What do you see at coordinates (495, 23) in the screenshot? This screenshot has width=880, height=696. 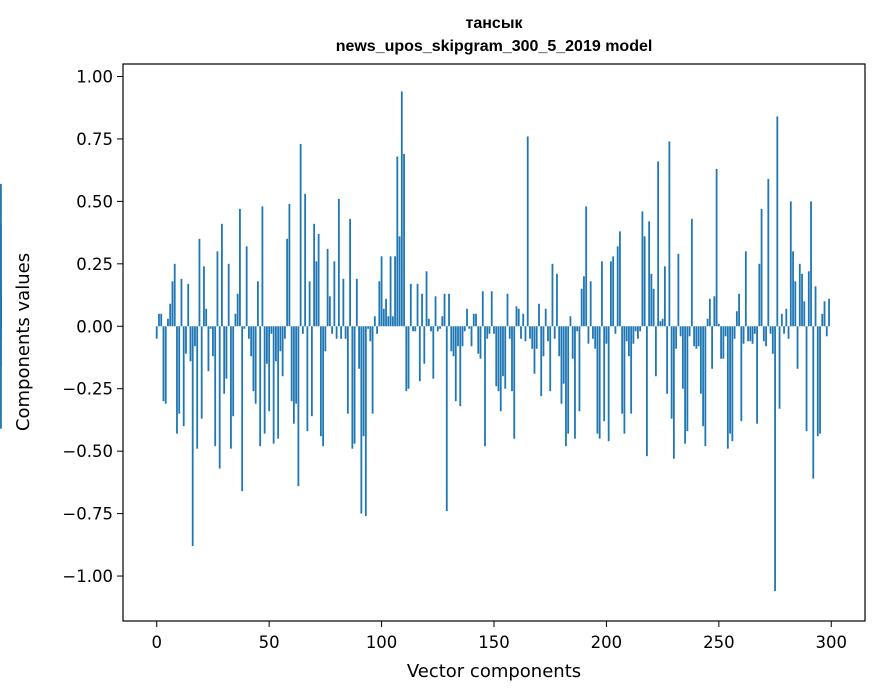 I see `chart-title: тансык` at bounding box center [495, 23].